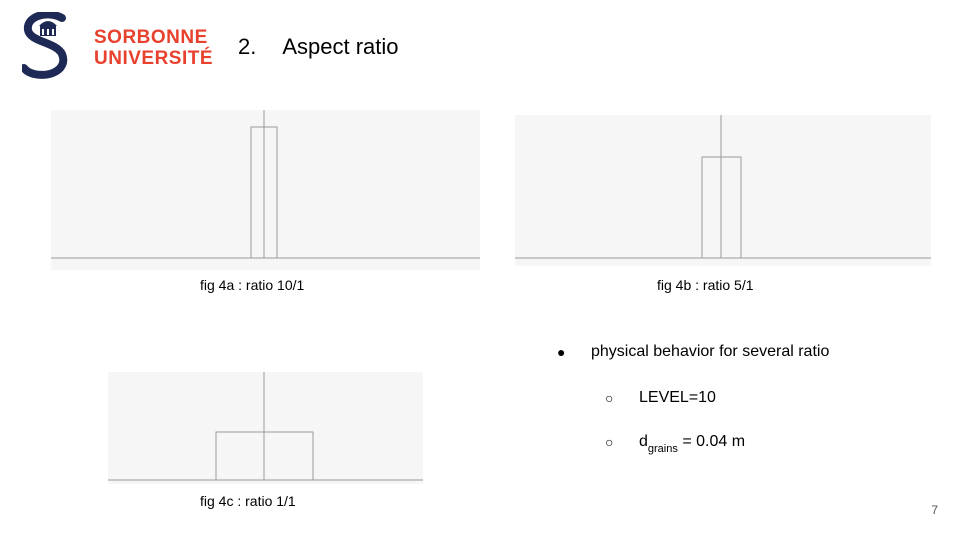 This screenshot has height=540, width=960. I want to click on figure-4c-drawing, so click(265, 426).